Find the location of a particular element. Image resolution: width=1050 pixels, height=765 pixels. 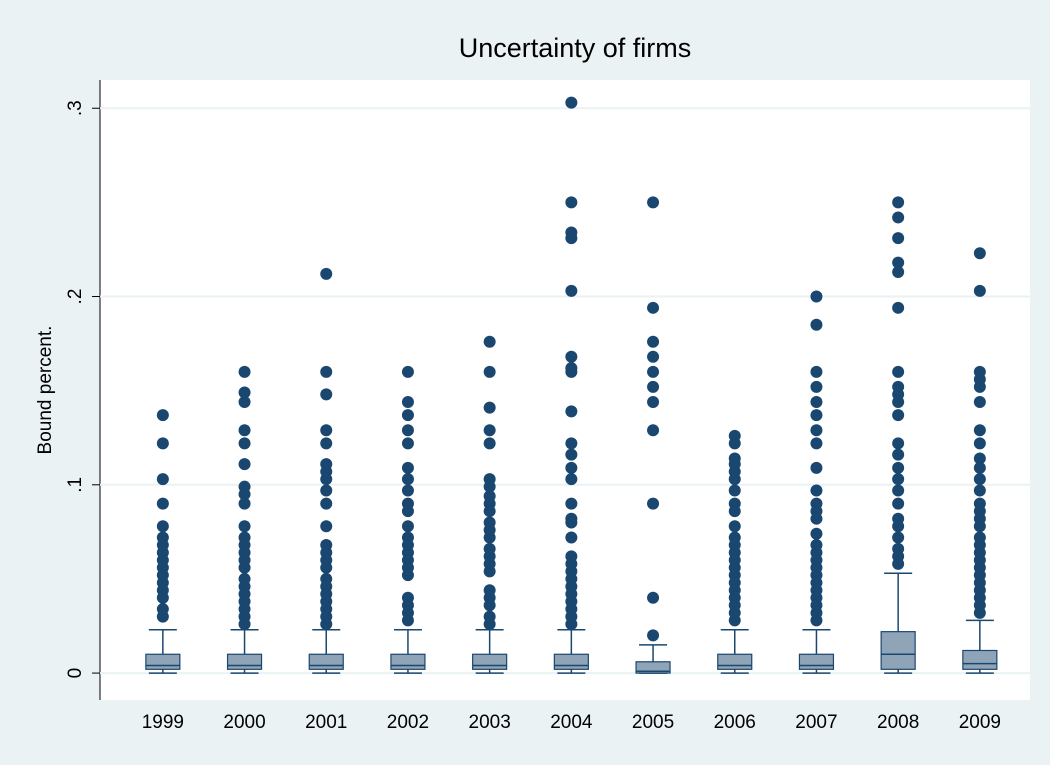

x-tick-label: 2006 is located at coordinates (735, 722).